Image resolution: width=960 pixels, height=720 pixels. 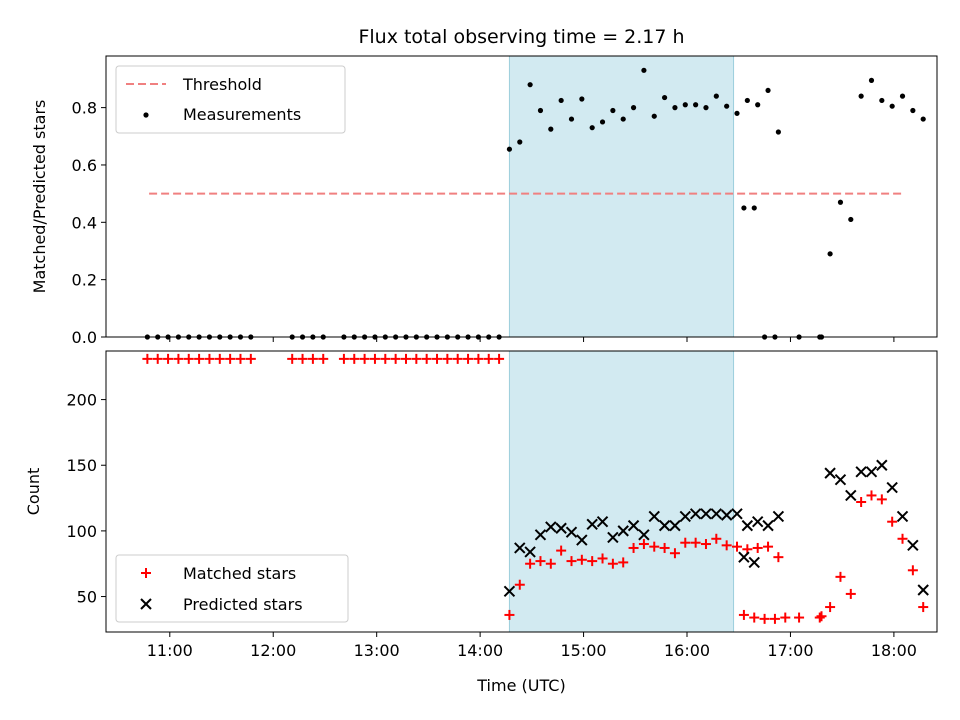 What do you see at coordinates (222, 84) in the screenshot?
I see `legend-threshold-label: Threshold` at bounding box center [222, 84].